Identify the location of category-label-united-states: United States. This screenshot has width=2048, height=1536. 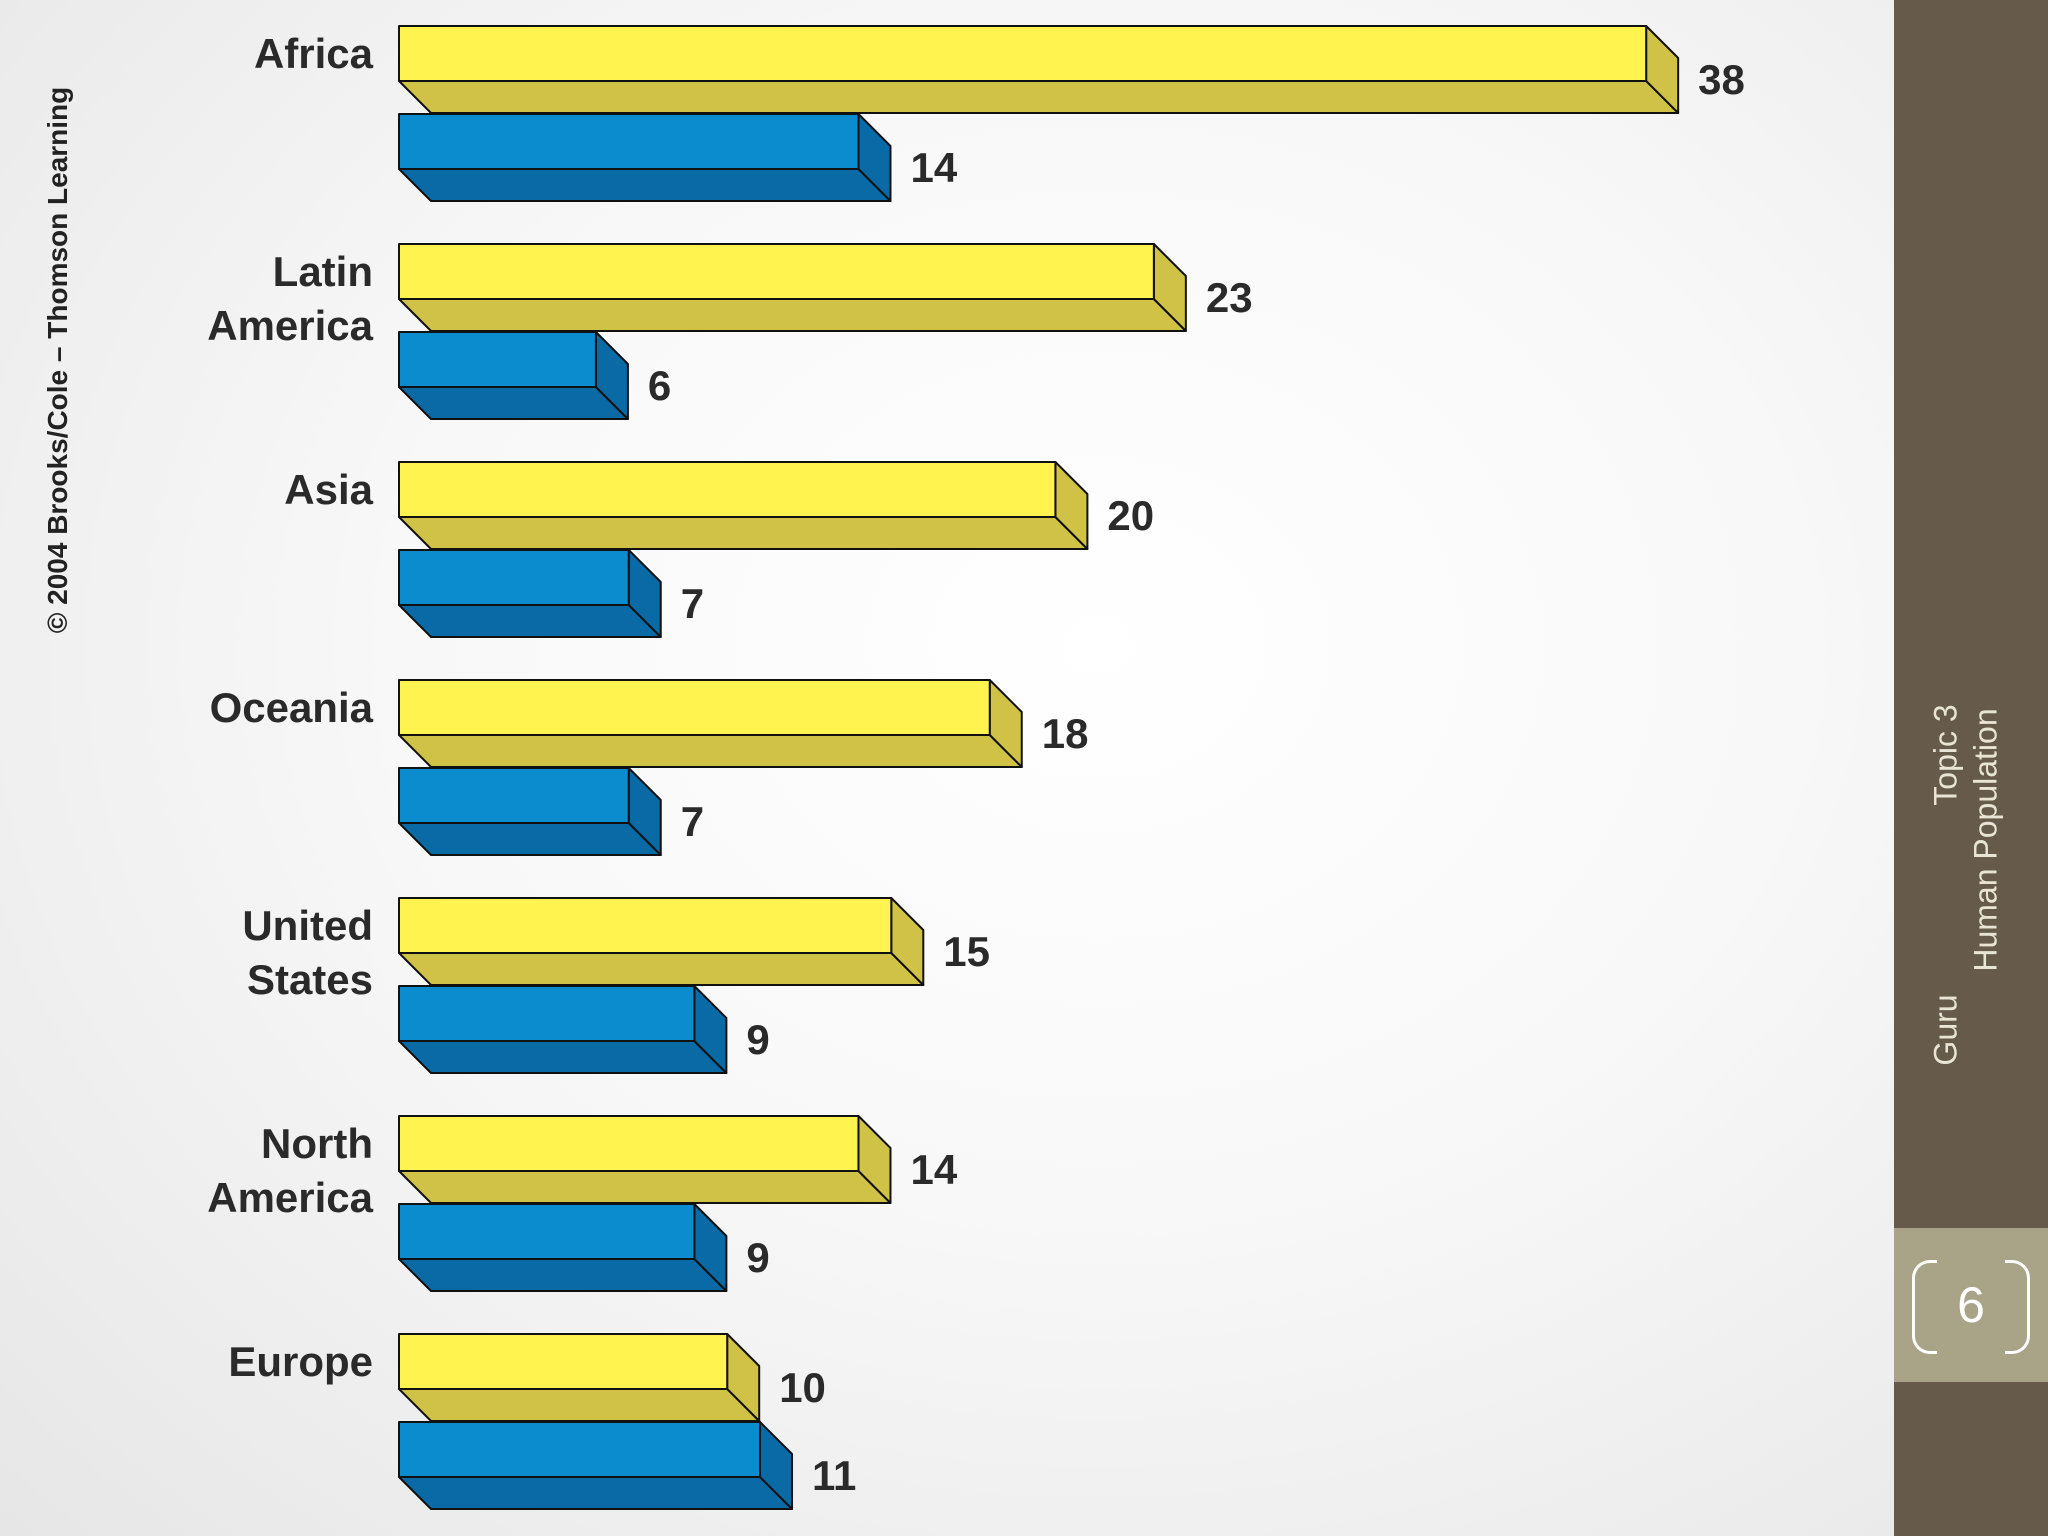
(307, 952).